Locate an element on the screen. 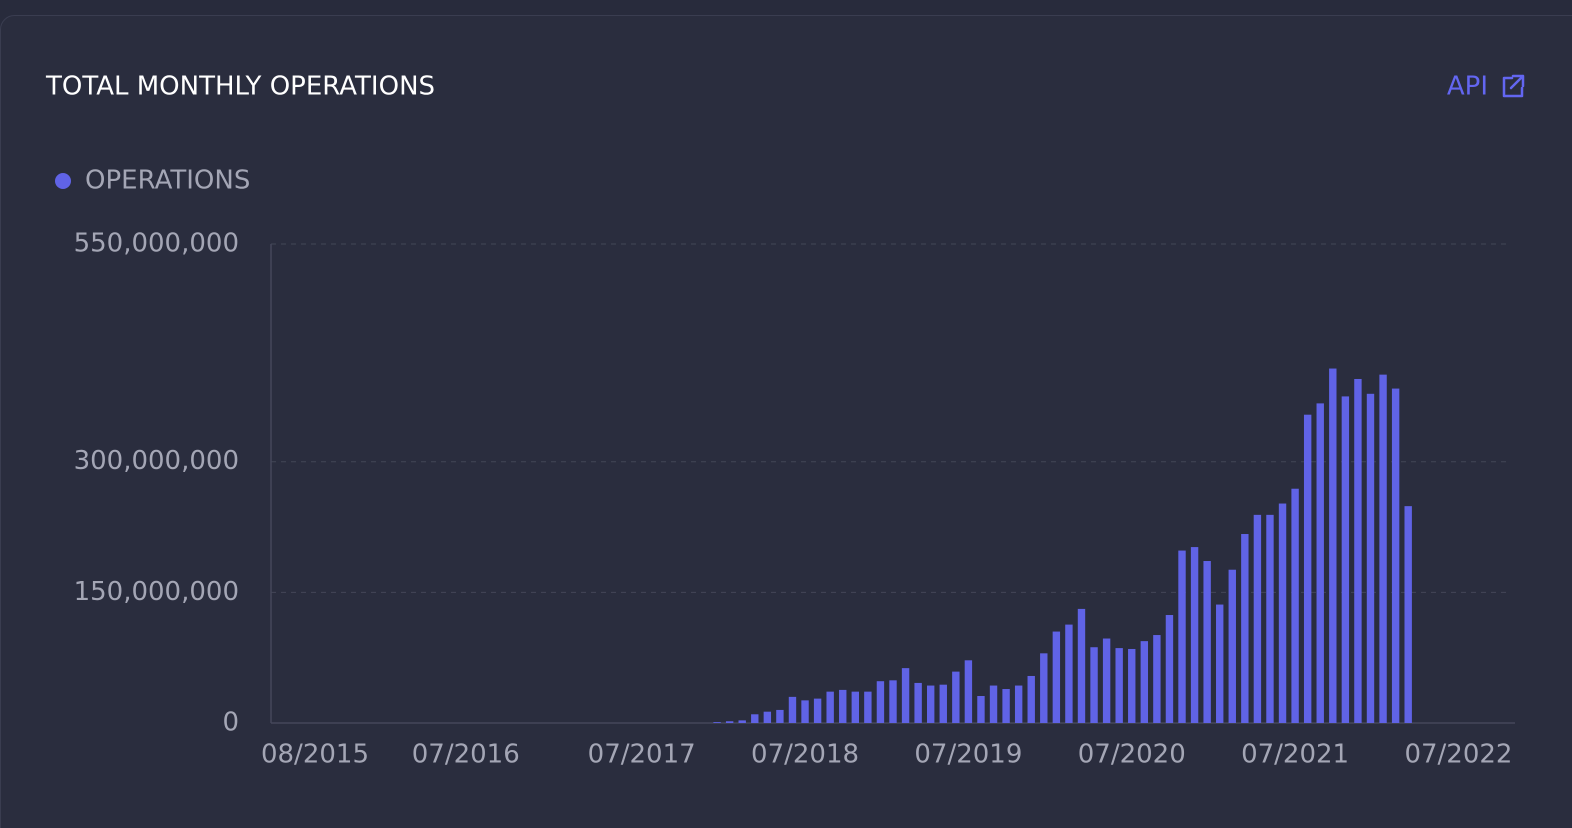 Image resolution: width=1572 pixels, height=828 pixels. x-tick-label: 07/2018 is located at coordinates (805, 755).